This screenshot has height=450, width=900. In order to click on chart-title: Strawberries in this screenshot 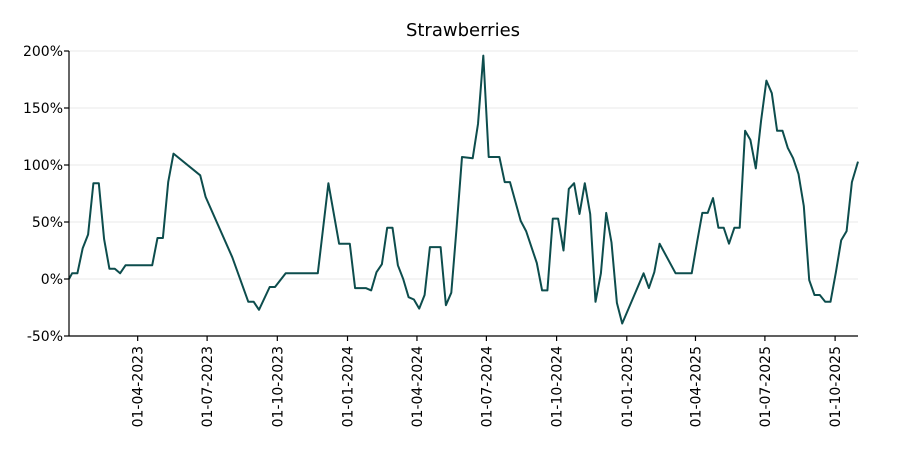, I will do `click(463, 30)`.